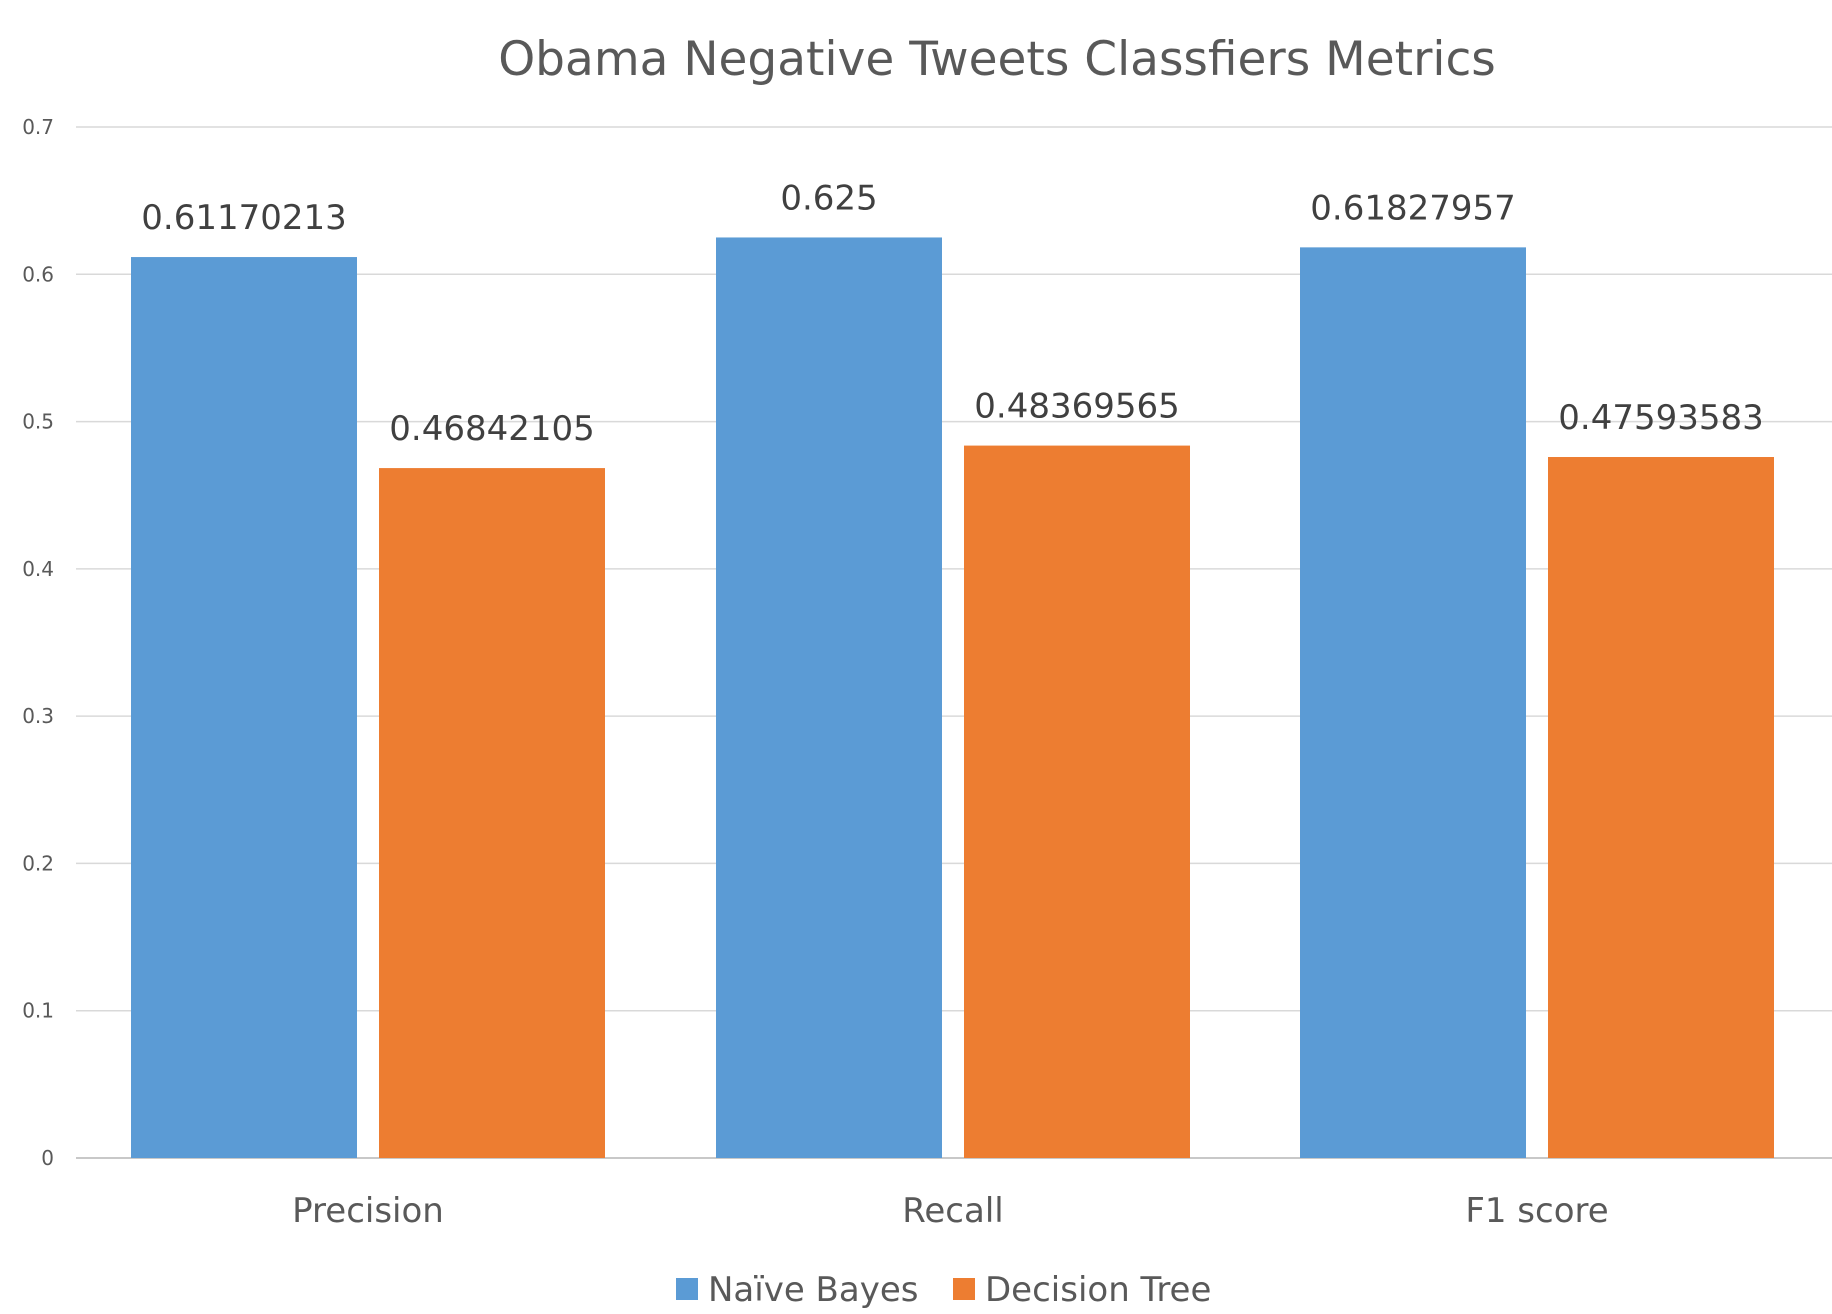 The width and height of the screenshot is (1832, 1314). Describe the element at coordinates (1098, 1290) in the screenshot. I see `legend-label: Decision Tree` at that location.